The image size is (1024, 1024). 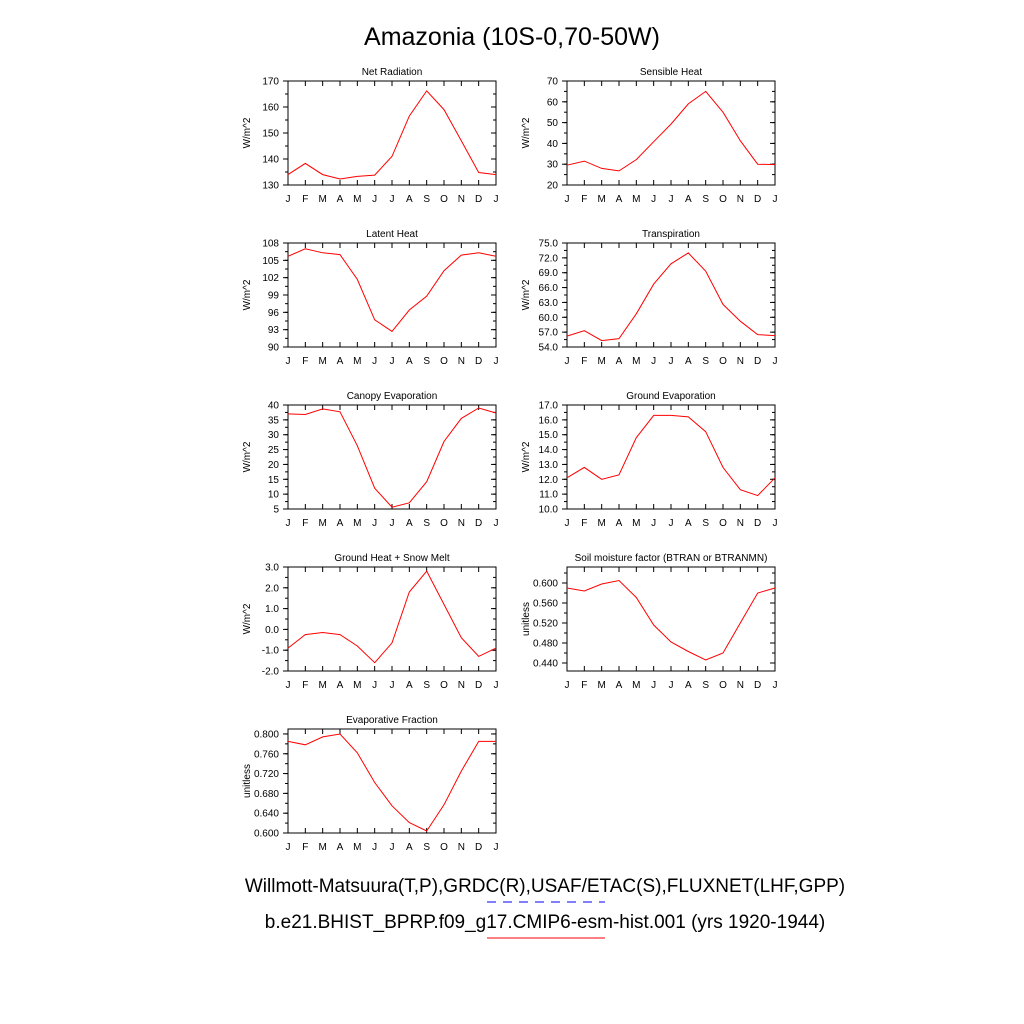 I want to click on y-tick-label: 0.680, so click(x=266, y=794).